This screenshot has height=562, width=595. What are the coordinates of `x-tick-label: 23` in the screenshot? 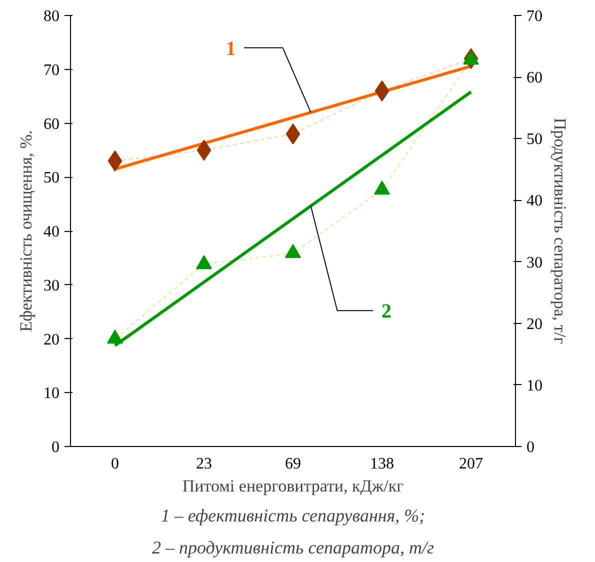 It's located at (204, 464).